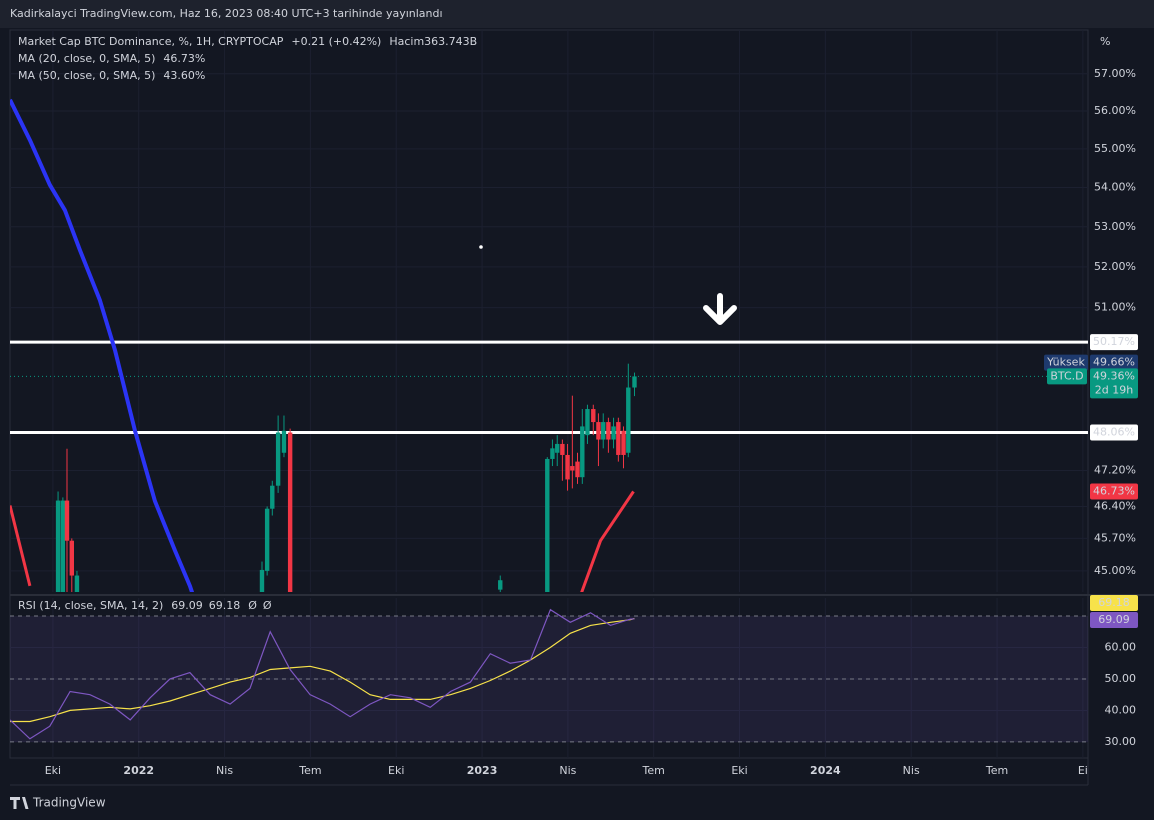  What do you see at coordinates (1083, 770) in the screenshot?
I see `x-tick-label: Ei` at bounding box center [1083, 770].